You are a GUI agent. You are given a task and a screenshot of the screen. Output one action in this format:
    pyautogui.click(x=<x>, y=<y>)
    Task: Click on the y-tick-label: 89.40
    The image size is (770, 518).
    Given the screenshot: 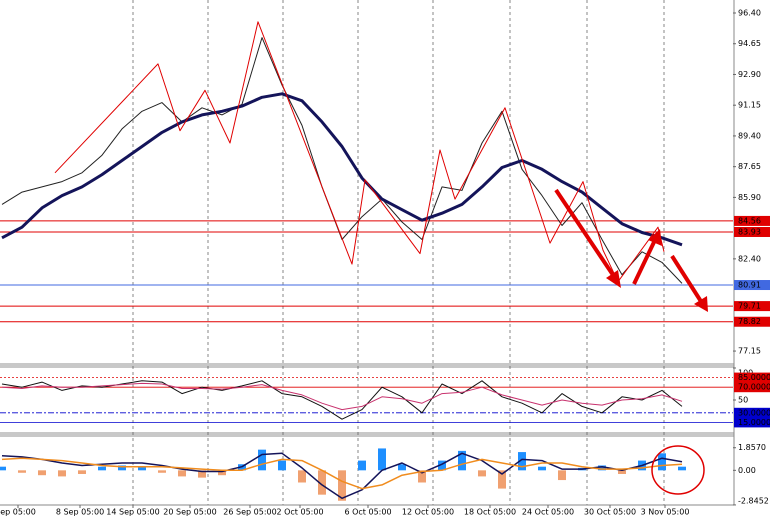 What is the action you would take?
    pyautogui.click(x=749, y=135)
    